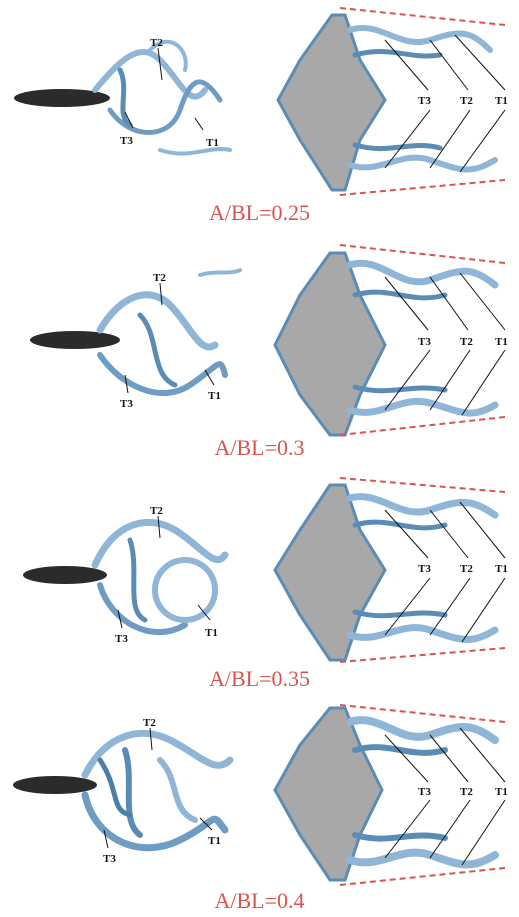 The image size is (519, 917). What do you see at coordinates (259, 678) in the screenshot?
I see `panel-caption: A/BL=0.35` at bounding box center [259, 678].